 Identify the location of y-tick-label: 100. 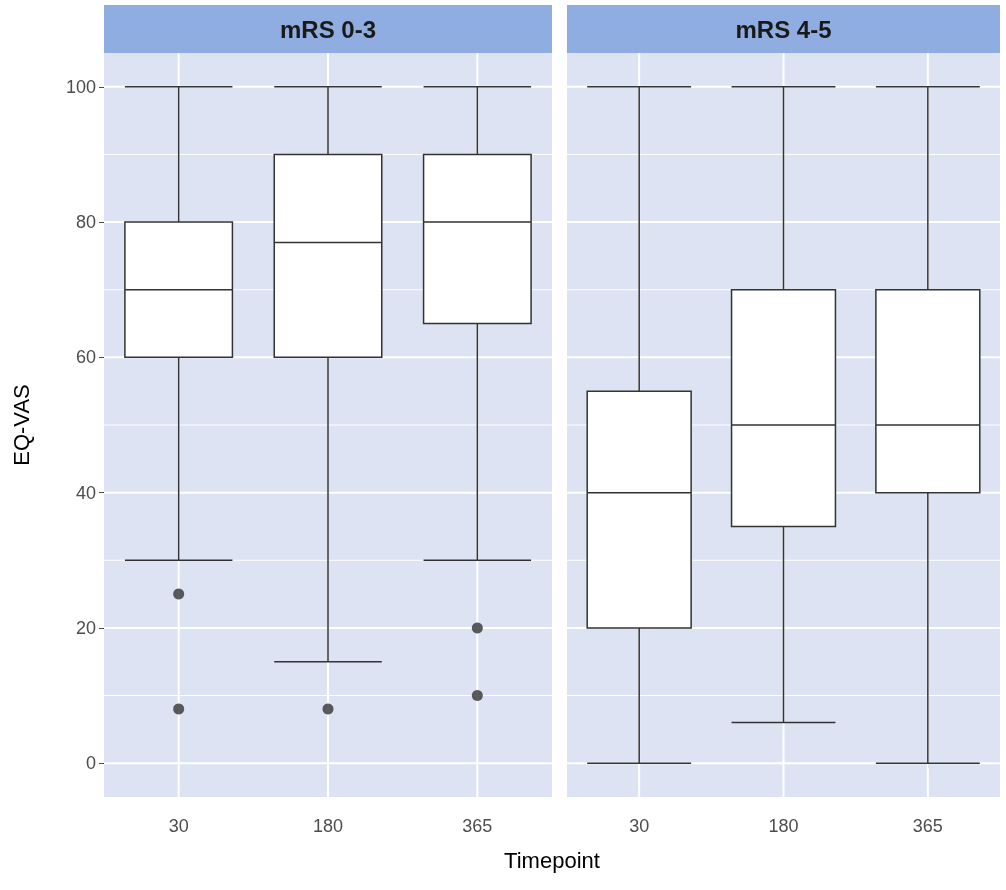
(80, 86).